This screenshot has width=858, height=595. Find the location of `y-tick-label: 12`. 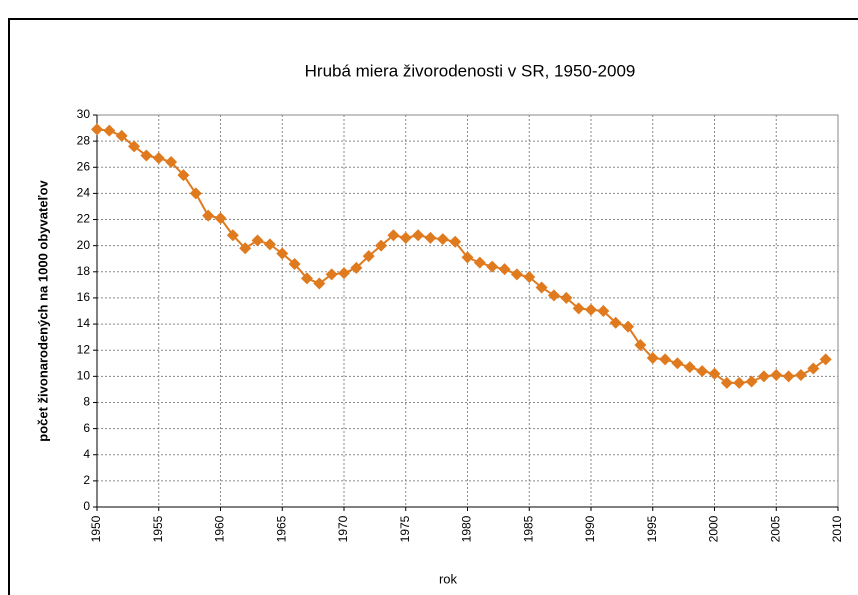

y-tick-label: 12 is located at coordinates (84, 349).